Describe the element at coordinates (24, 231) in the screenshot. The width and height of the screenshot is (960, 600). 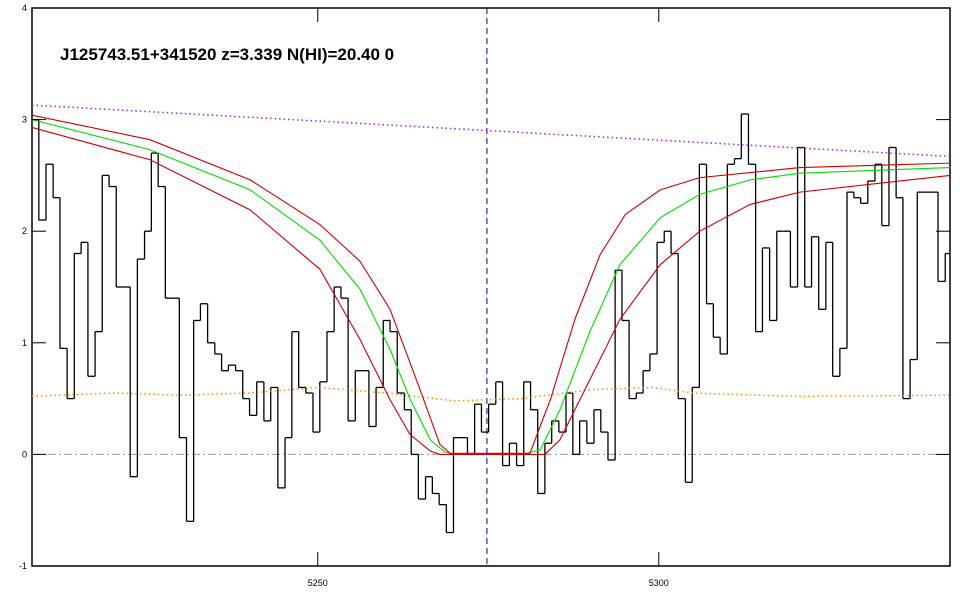
I see `y-tick-label: 2` at that location.